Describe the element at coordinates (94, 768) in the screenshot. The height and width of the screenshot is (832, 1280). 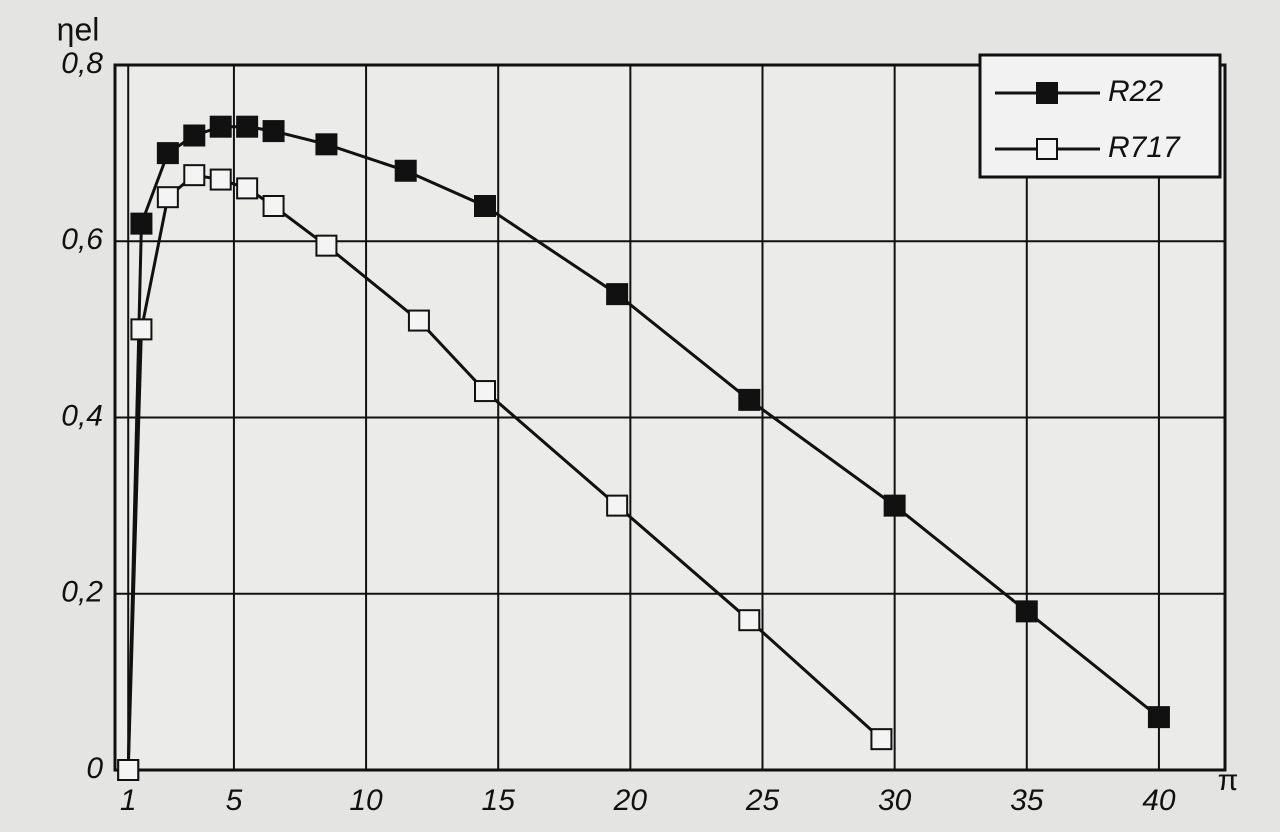
I see `y-tick-label: 0` at that location.